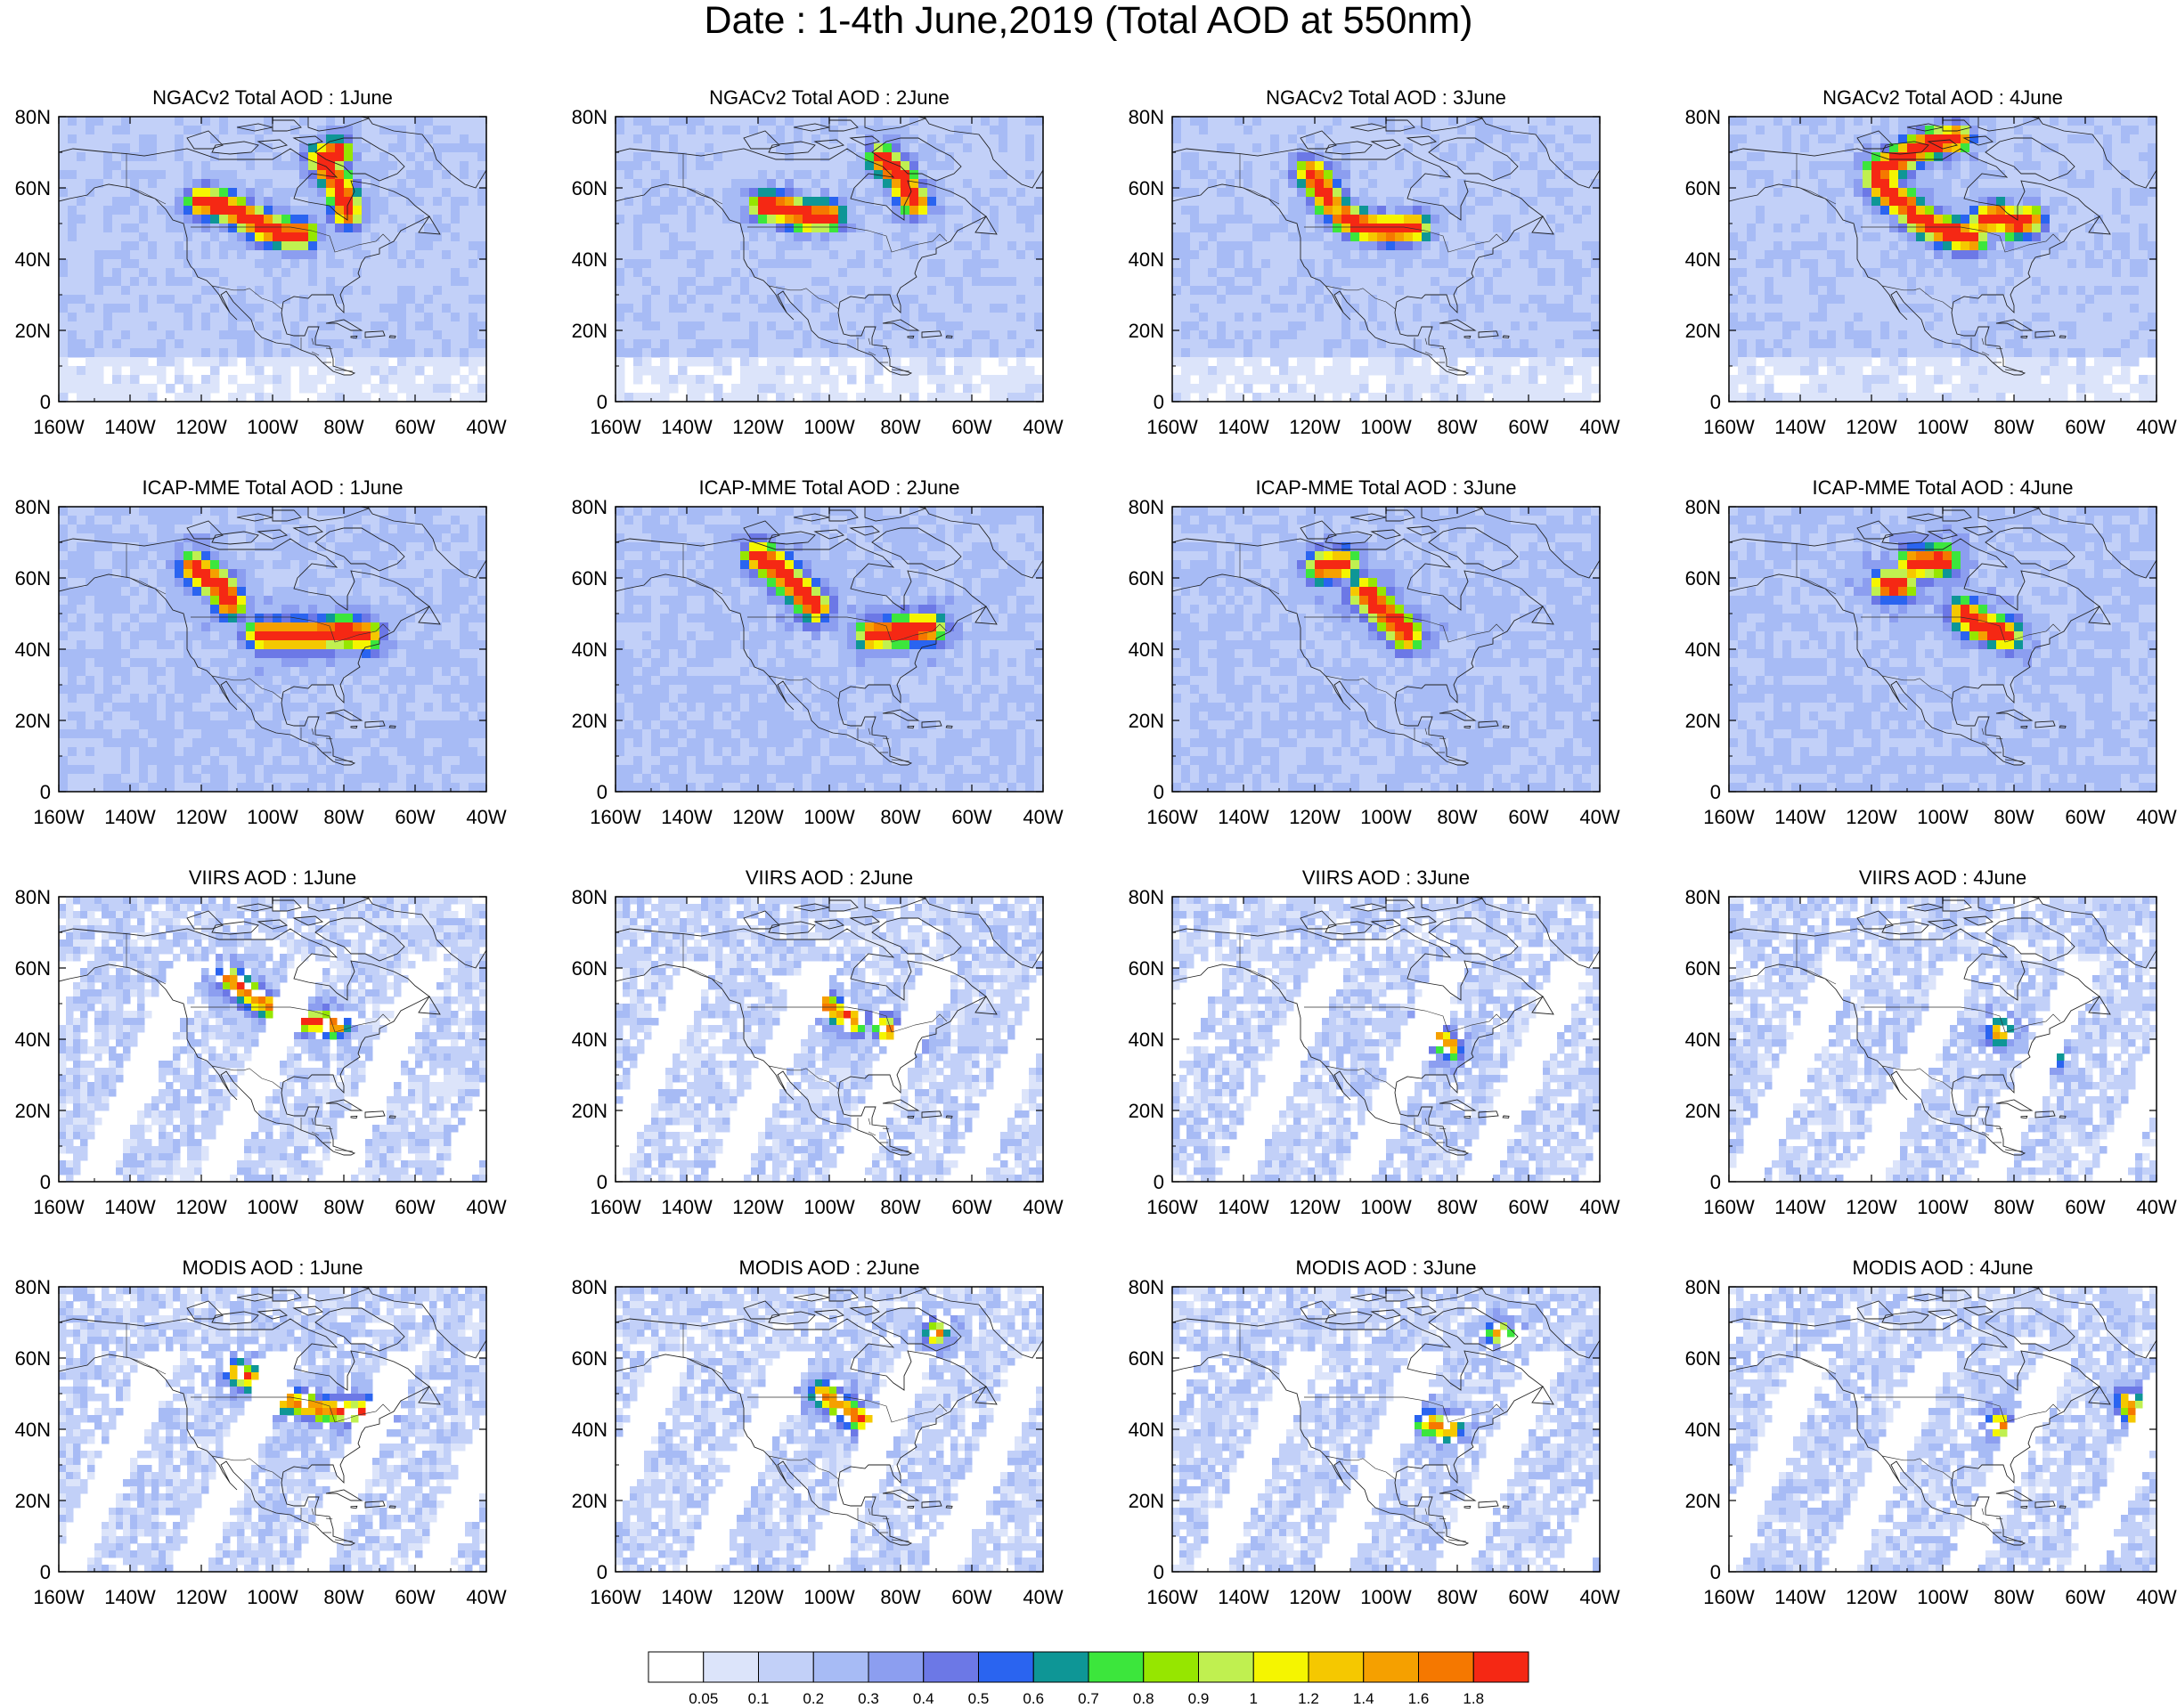  What do you see at coordinates (1943, 488) in the screenshot?
I see `panel-title: ICAP-MME Total AOD : 4June` at bounding box center [1943, 488].